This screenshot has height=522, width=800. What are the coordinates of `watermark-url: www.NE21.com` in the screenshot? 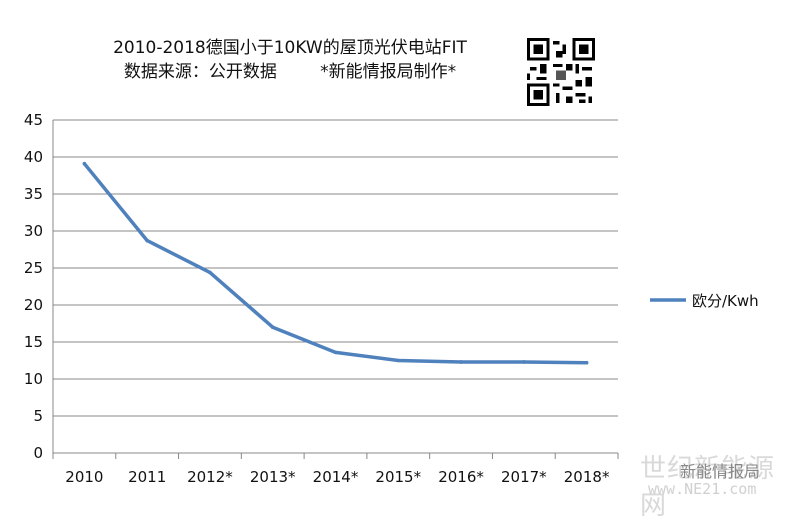 It's located at (702, 489).